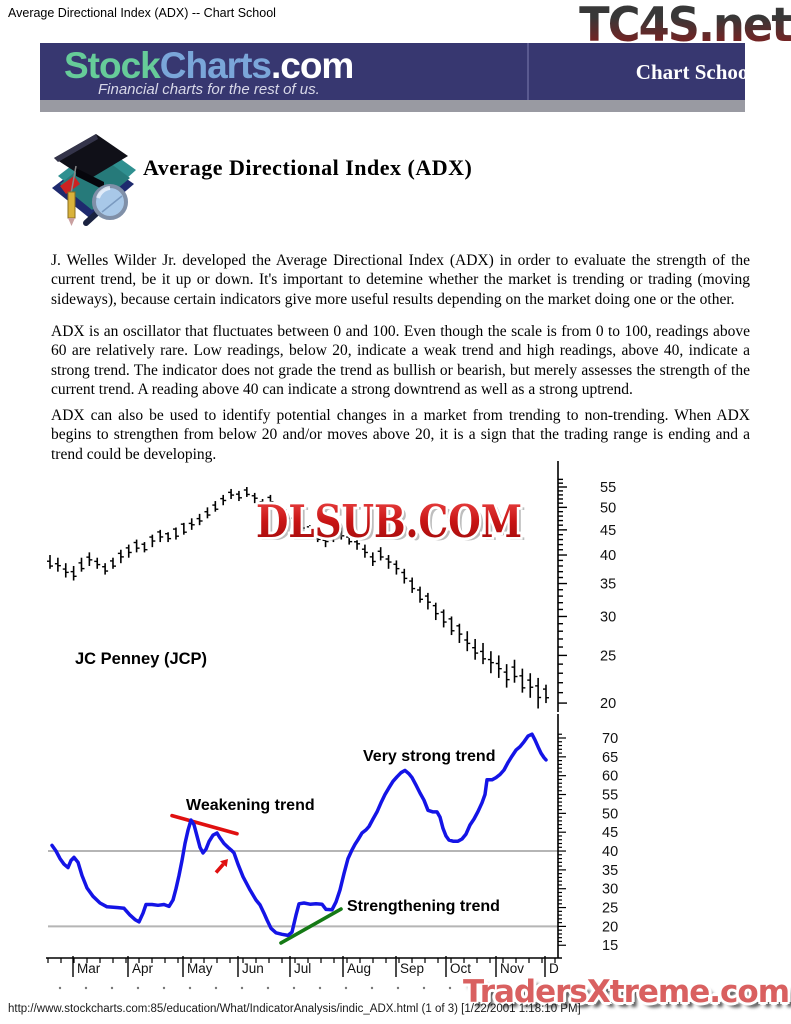 The image size is (791, 1024). Describe the element at coordinates (460, 968) in the screenshot. I see `svg-text: Oct` at that location.